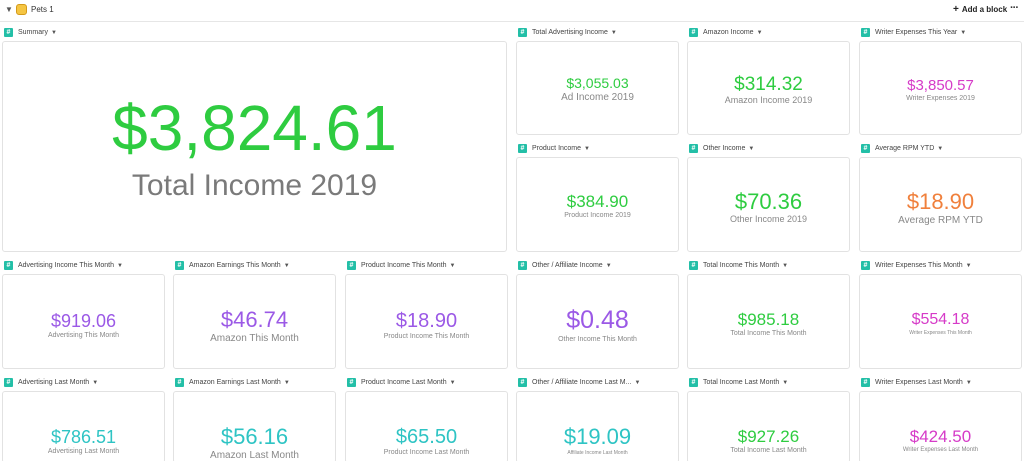 This screenshot has height=461, width=1024. What do you see at coordinates (235, 265) in the screenshot?
I see `block-title-text: Amazon Earnings This Month` at bounding box center [235, 265].